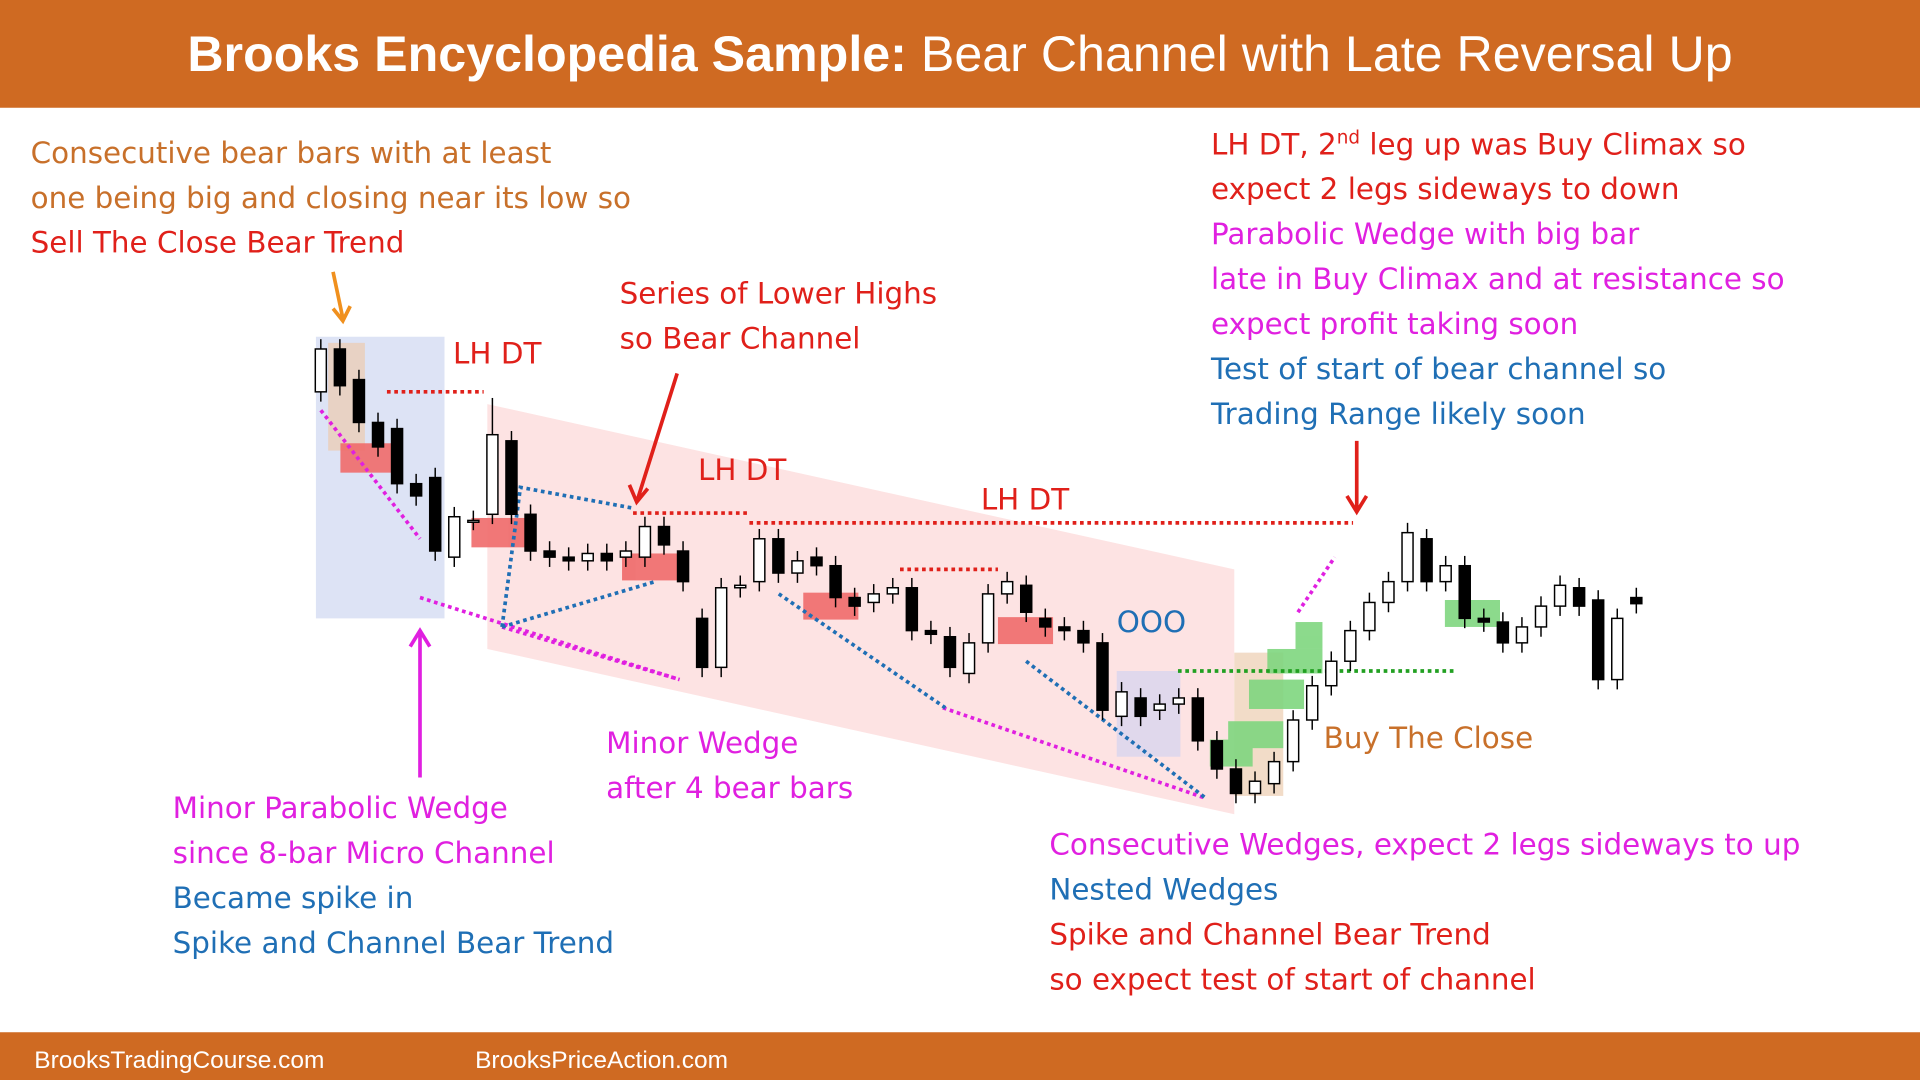  Describe the element at coordinates (179, 1060) in the screenshot. I see `footer-left: BrooksTradingCourse.com` at that location.